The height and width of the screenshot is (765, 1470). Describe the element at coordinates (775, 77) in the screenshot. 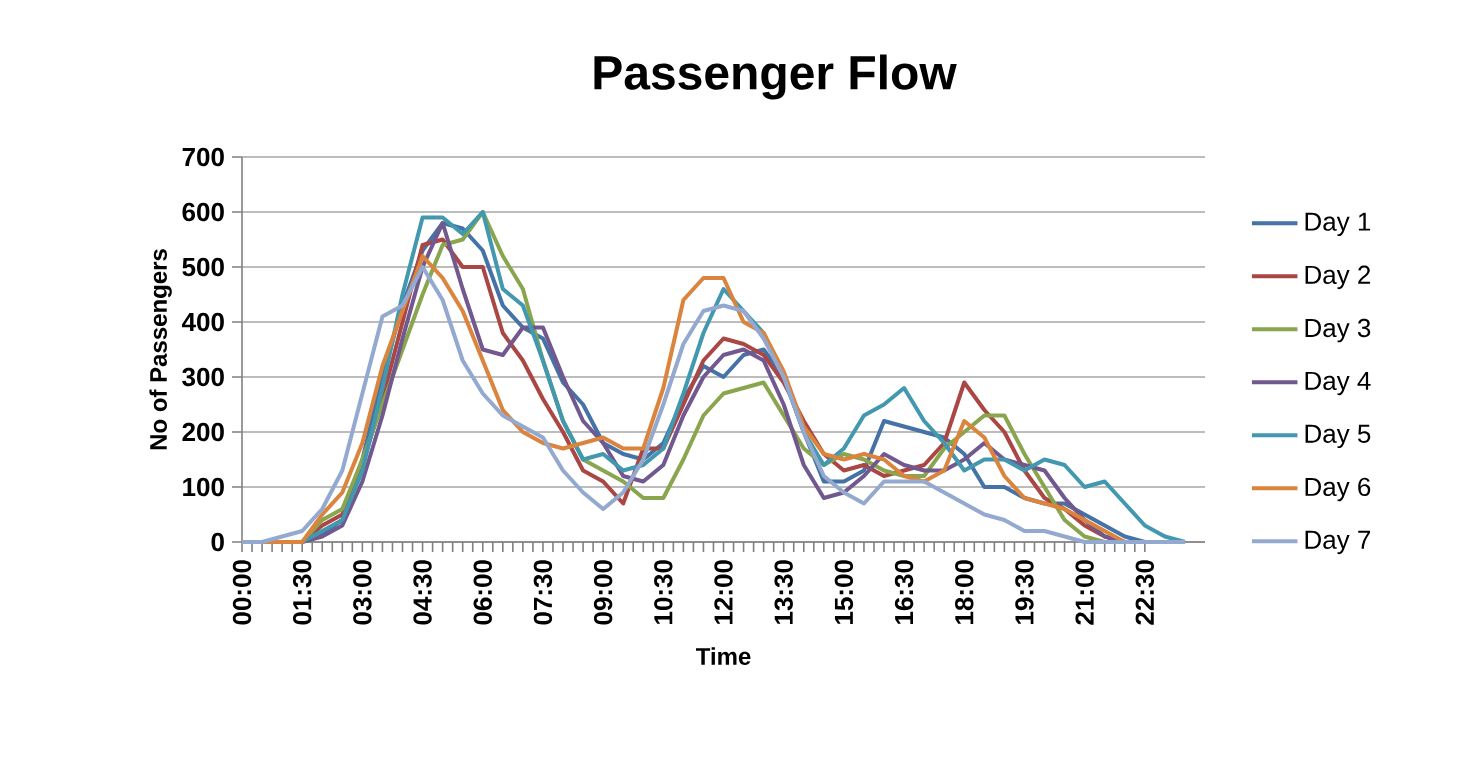

I see `chart-title: Passenger Flow` at that location.